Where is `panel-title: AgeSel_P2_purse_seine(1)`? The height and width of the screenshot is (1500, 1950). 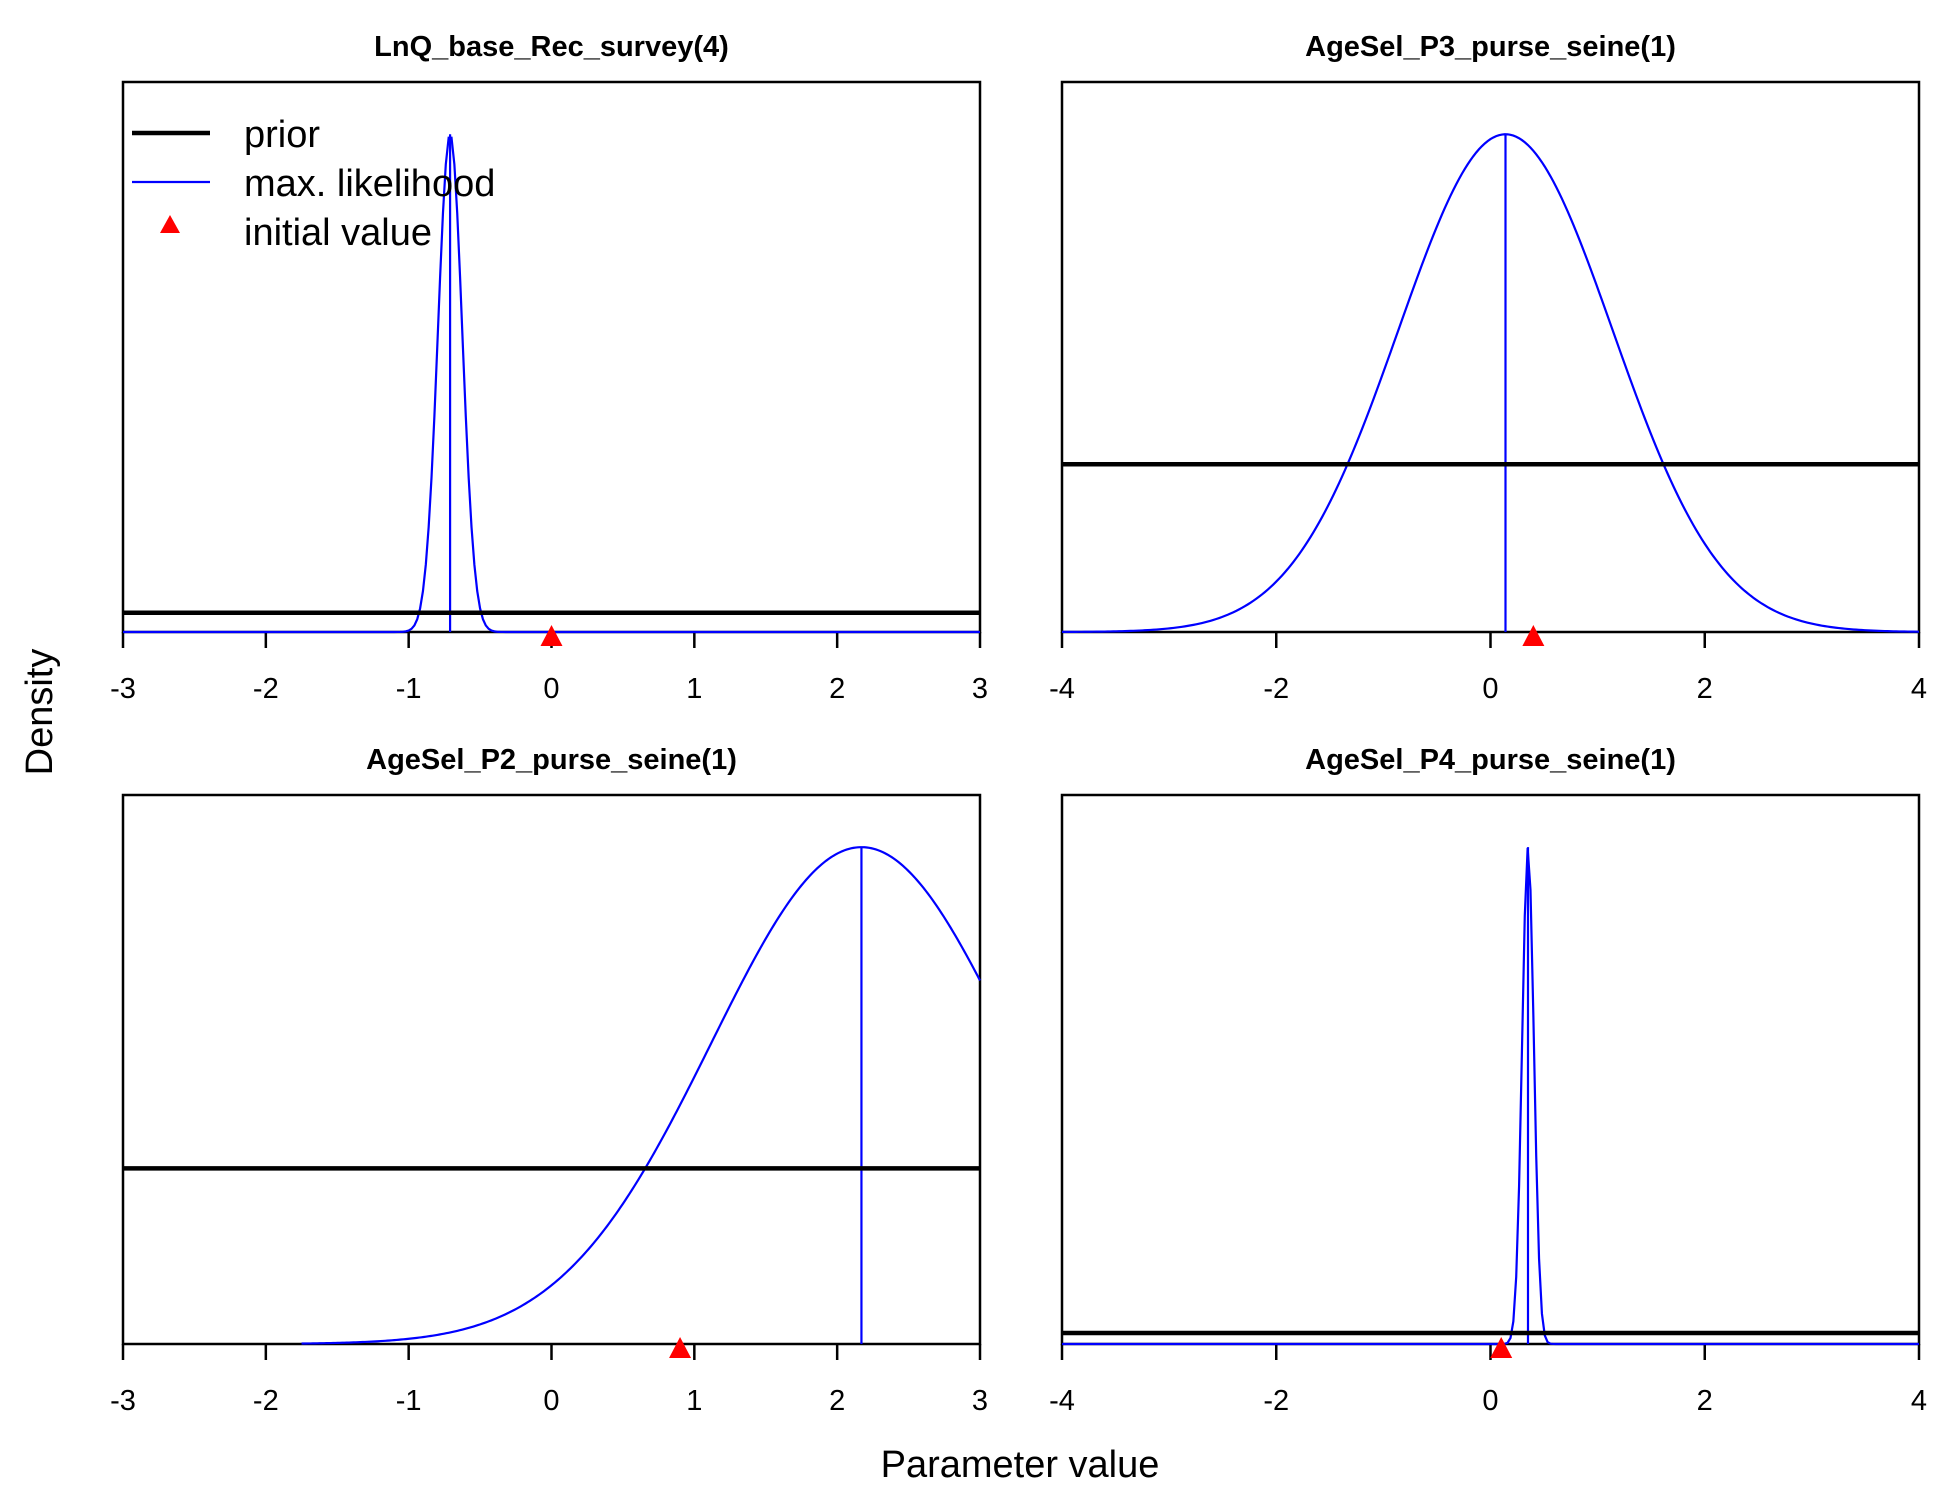
panel-title: AgeSel_P2_purse_seine(1) is located at coordinates (551, 760).